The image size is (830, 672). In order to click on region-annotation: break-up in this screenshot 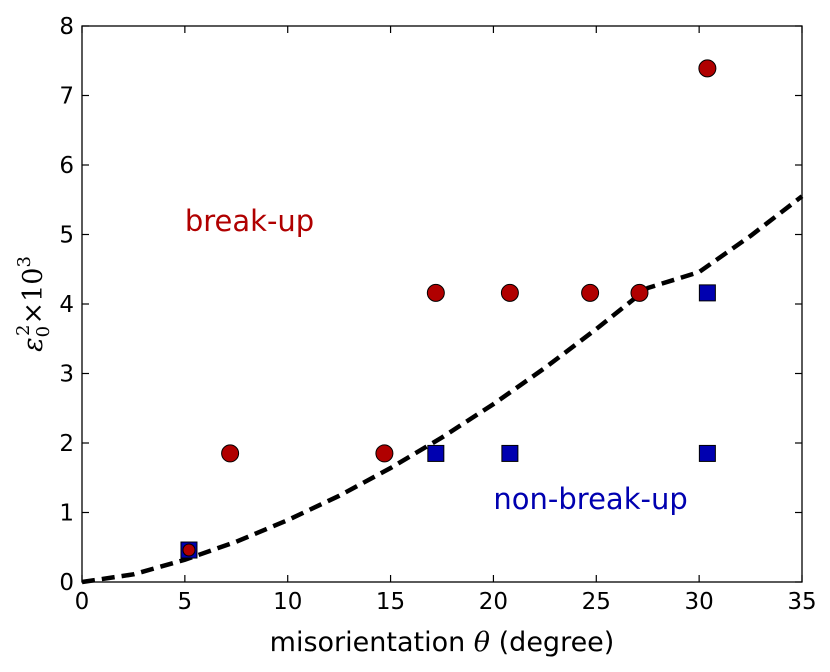, I will do `click(249, 221)`.